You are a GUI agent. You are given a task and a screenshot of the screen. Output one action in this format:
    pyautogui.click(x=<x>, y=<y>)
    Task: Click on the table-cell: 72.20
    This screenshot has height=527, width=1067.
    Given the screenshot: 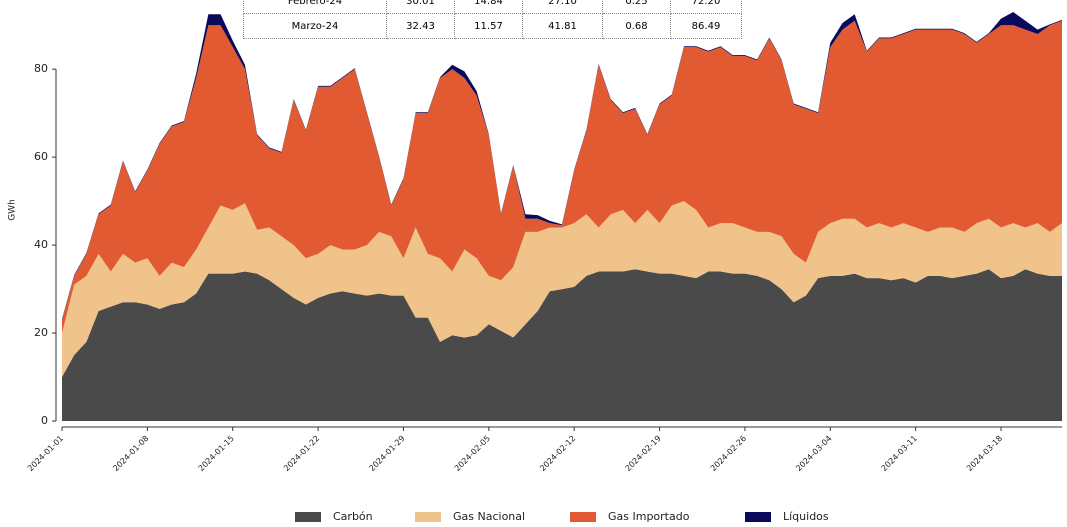 What is the action you would take?
    pyautogui.click(x=706, y=7)
    